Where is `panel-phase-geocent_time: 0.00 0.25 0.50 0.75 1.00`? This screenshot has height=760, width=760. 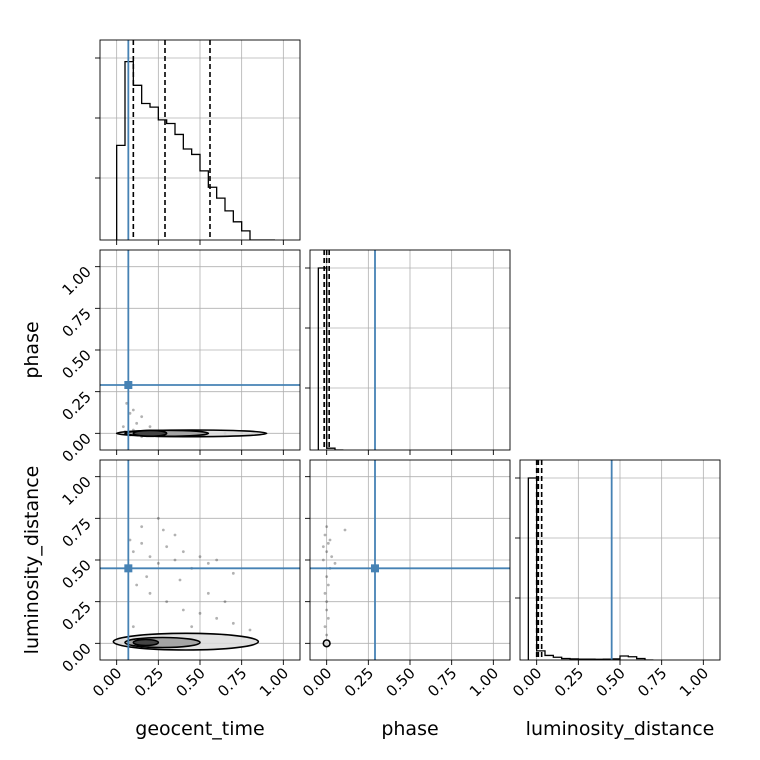 panel-phase-geocent_time: 0.00 0.25 0.50 0.75 1.00 is located at coordinates (179, 357).